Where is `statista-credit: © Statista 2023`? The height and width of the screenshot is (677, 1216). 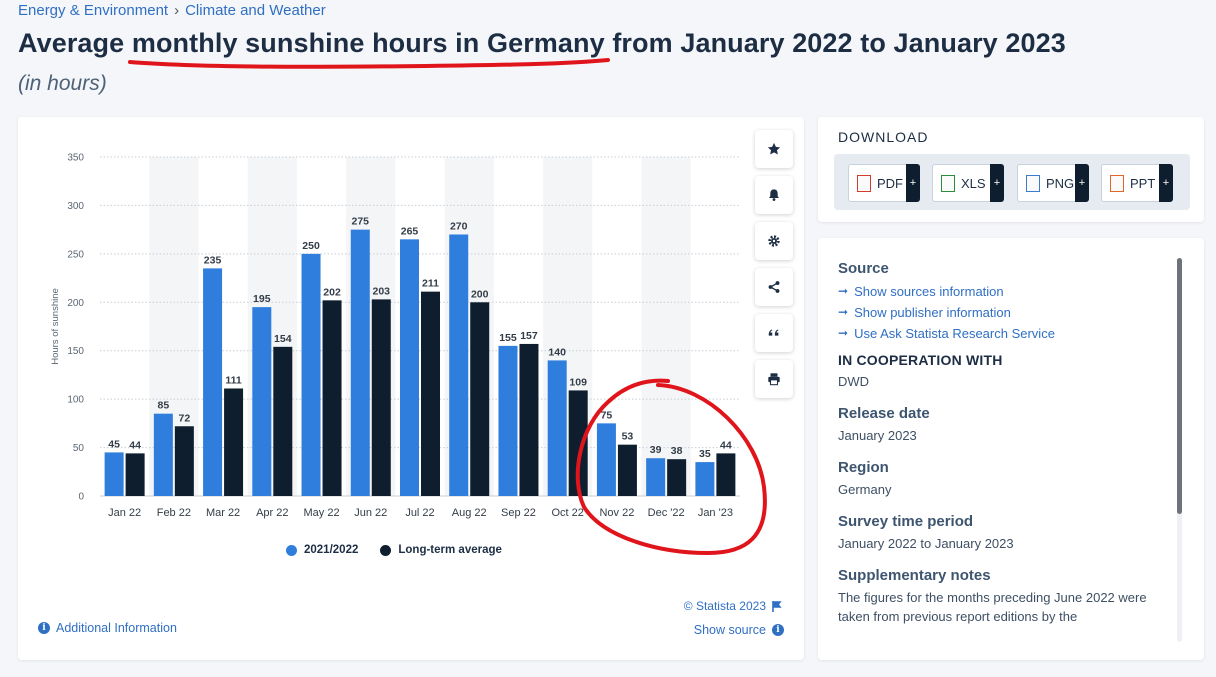
statista-credit: © Statista 2023 is located at coordinates (733, 606).